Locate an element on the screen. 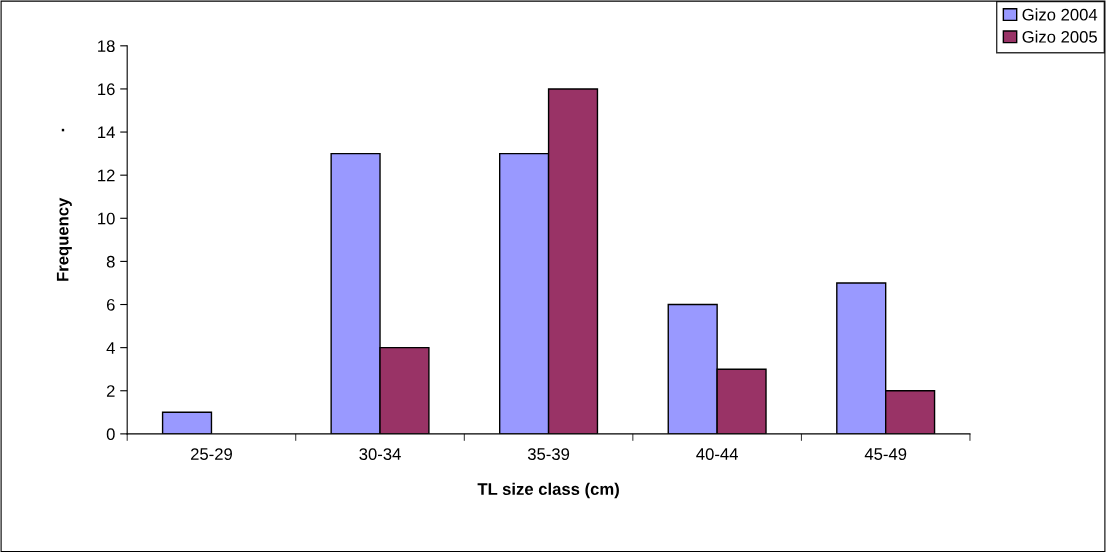  legend-label: Gizo 2005 is located at coordinates (1059, 36).